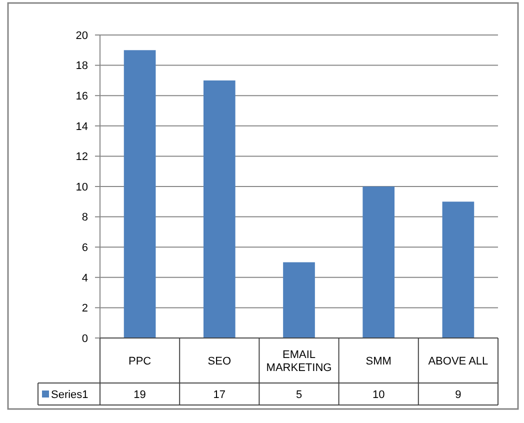 This screenshot has width=524, height=423. Describe the element at coordinates (69, 394) in the screenshot. I see `legend-label: Series1` at that location.